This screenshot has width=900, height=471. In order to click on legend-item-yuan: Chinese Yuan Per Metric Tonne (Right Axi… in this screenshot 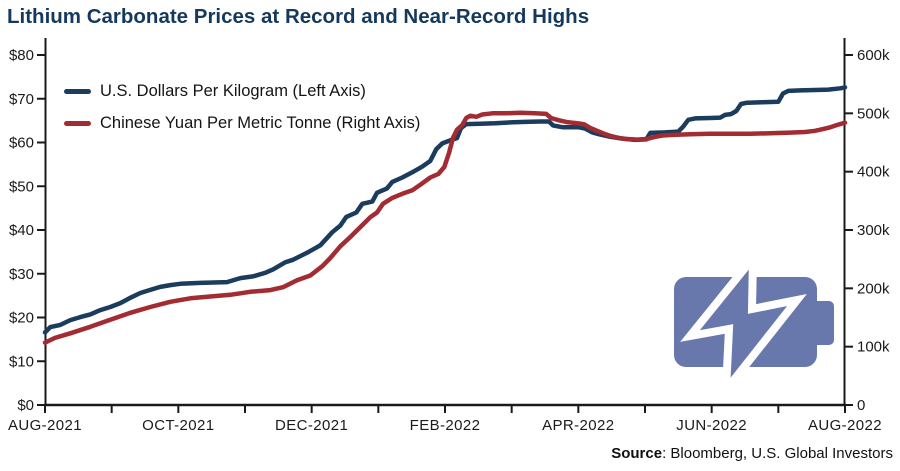, I will do `click(242, 123)`.